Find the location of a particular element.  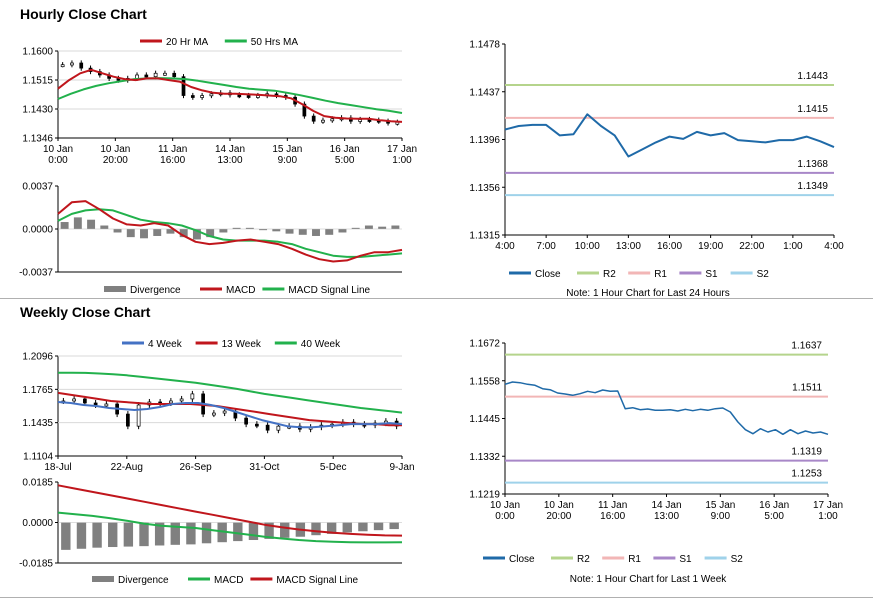

hourly-24h-y-tick-label: 1.1315 is located at coordinates (484, 236).